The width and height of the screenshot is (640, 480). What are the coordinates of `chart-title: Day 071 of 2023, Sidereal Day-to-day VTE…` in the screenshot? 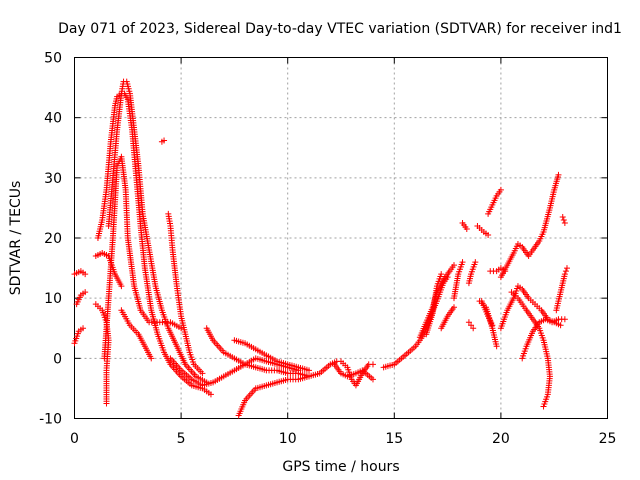 It's located at (340, 29).